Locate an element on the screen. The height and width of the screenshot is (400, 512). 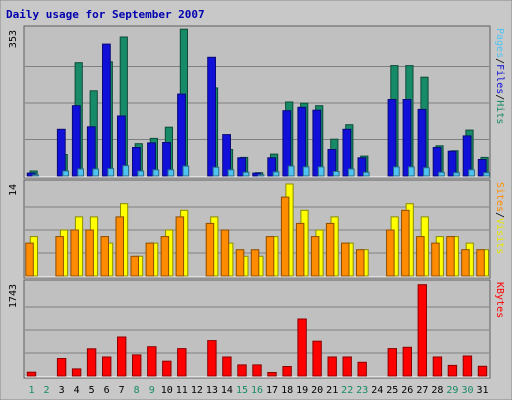
x-tick-label-29: 29 is located at coordinates (452, 390).